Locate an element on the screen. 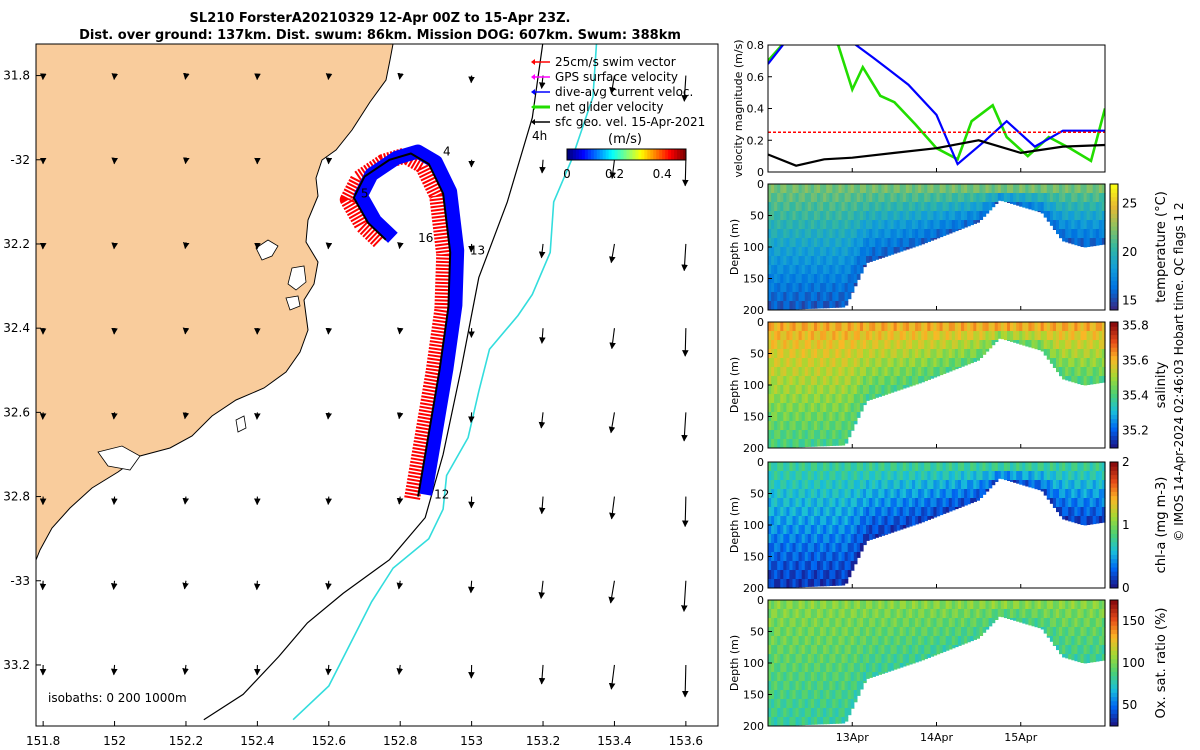 This screenshot has height=750, width=1200. colorbar-segment is located at coordinates (571, 154).